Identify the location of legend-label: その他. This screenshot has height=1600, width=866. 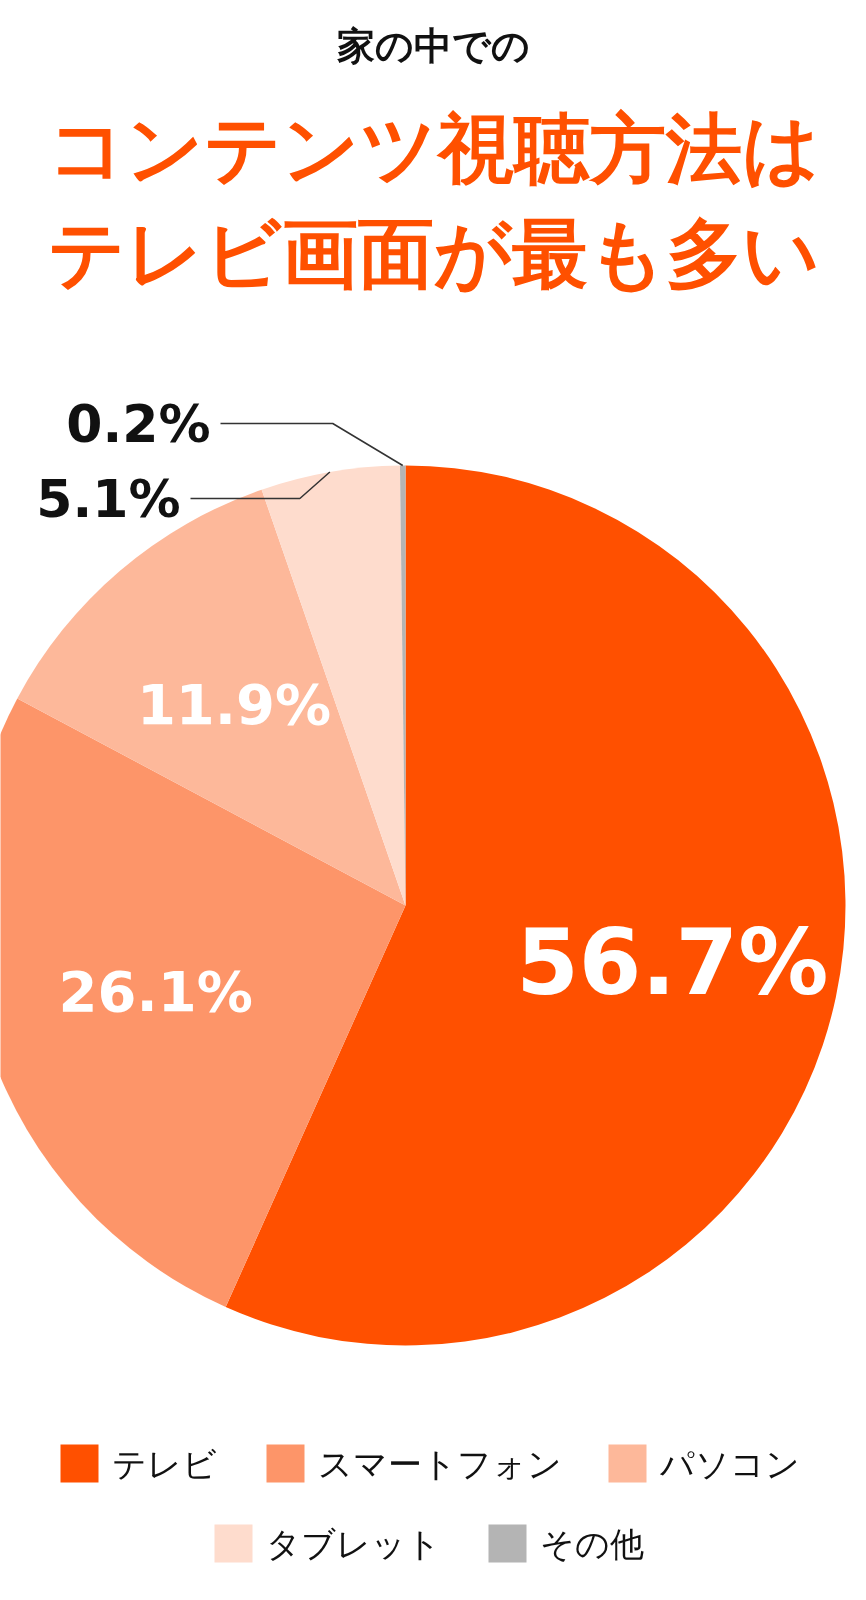
(591, 1543).